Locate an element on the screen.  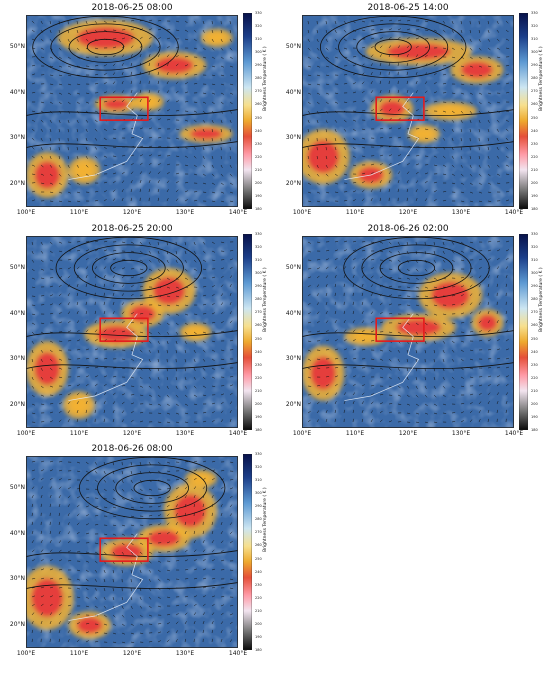
colorbar-tick-label: 210 is located at coordinates (258, 390).